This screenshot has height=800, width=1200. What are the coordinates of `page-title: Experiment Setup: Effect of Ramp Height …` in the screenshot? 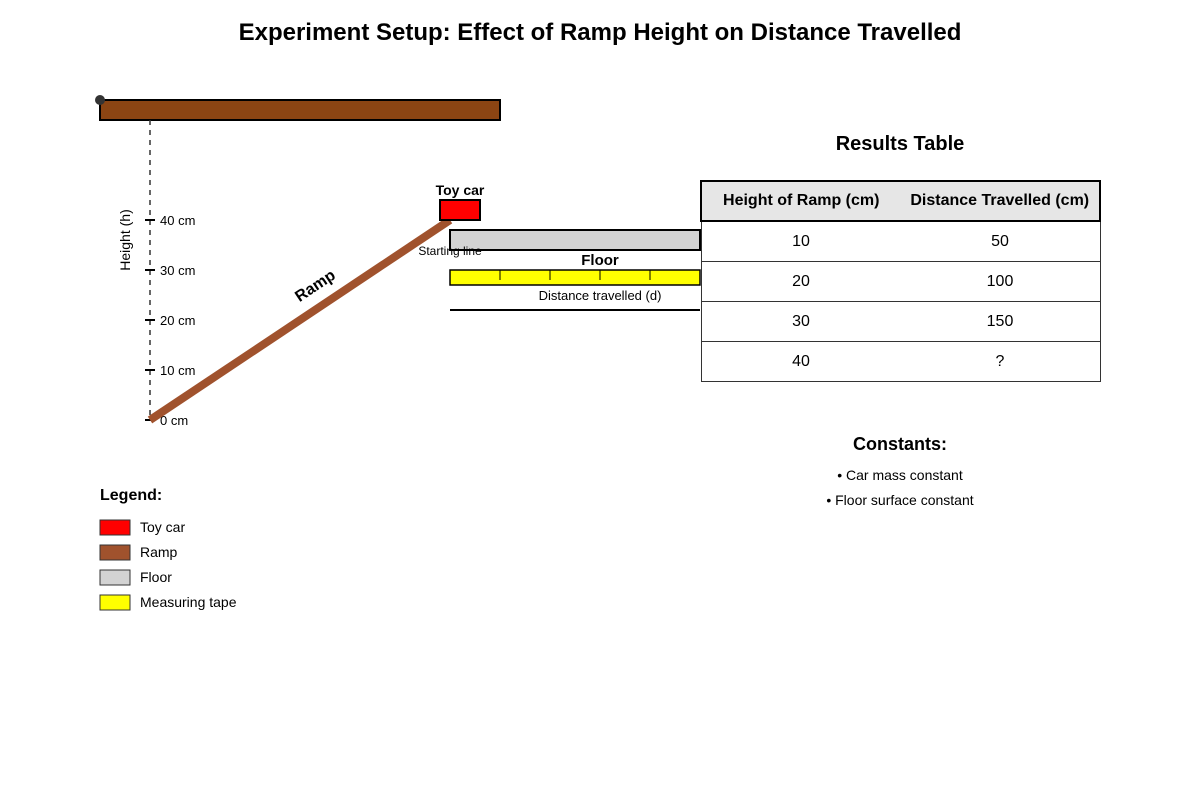 It's located at (600, 32).